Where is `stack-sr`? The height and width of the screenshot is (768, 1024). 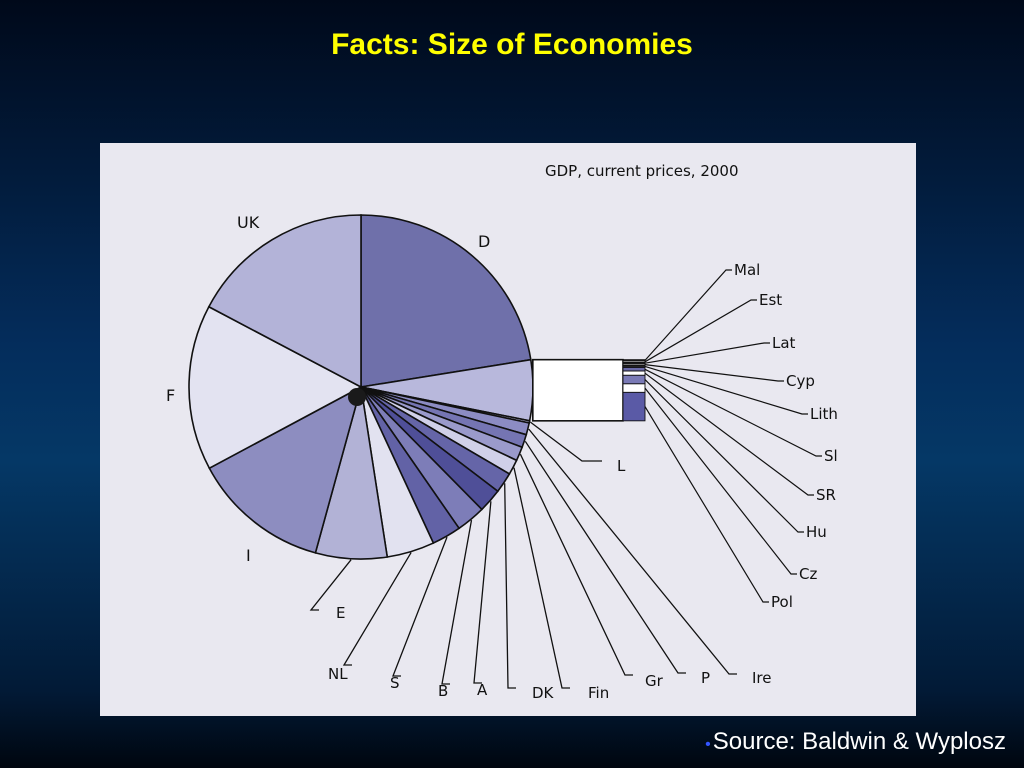
stack-sr is located at coordinates (634, 373).